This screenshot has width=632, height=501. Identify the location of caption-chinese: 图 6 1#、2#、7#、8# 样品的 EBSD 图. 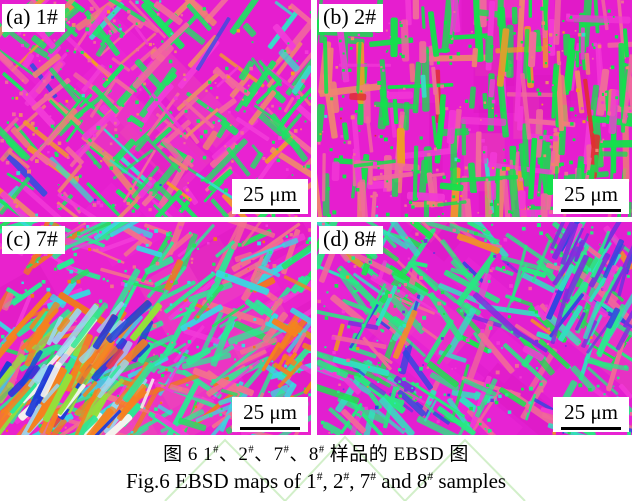
(316, 454).